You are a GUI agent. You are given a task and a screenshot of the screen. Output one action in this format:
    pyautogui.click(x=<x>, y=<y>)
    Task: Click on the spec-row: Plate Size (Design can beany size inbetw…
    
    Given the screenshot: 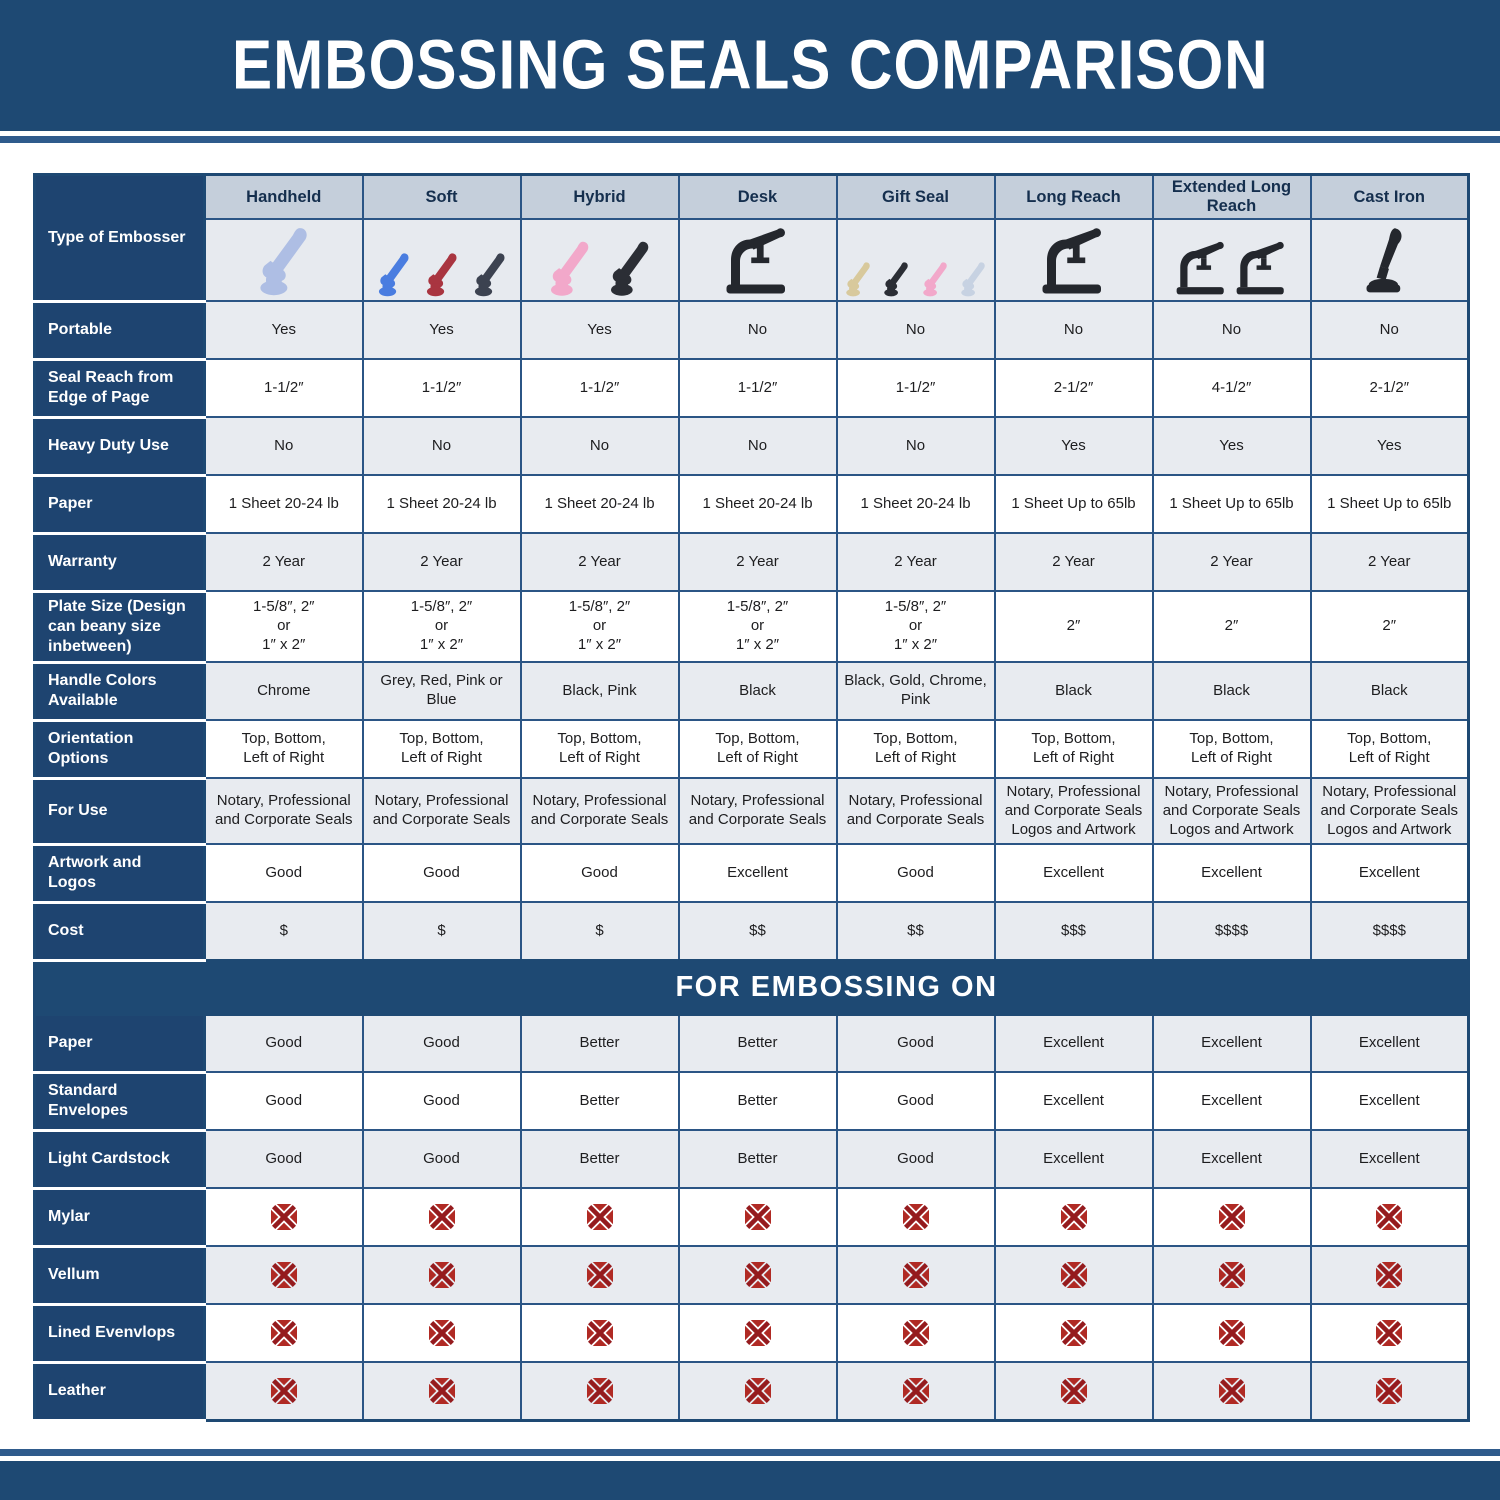 What is the action you would take?
    pyautogui.click(x=752, y=626)
    